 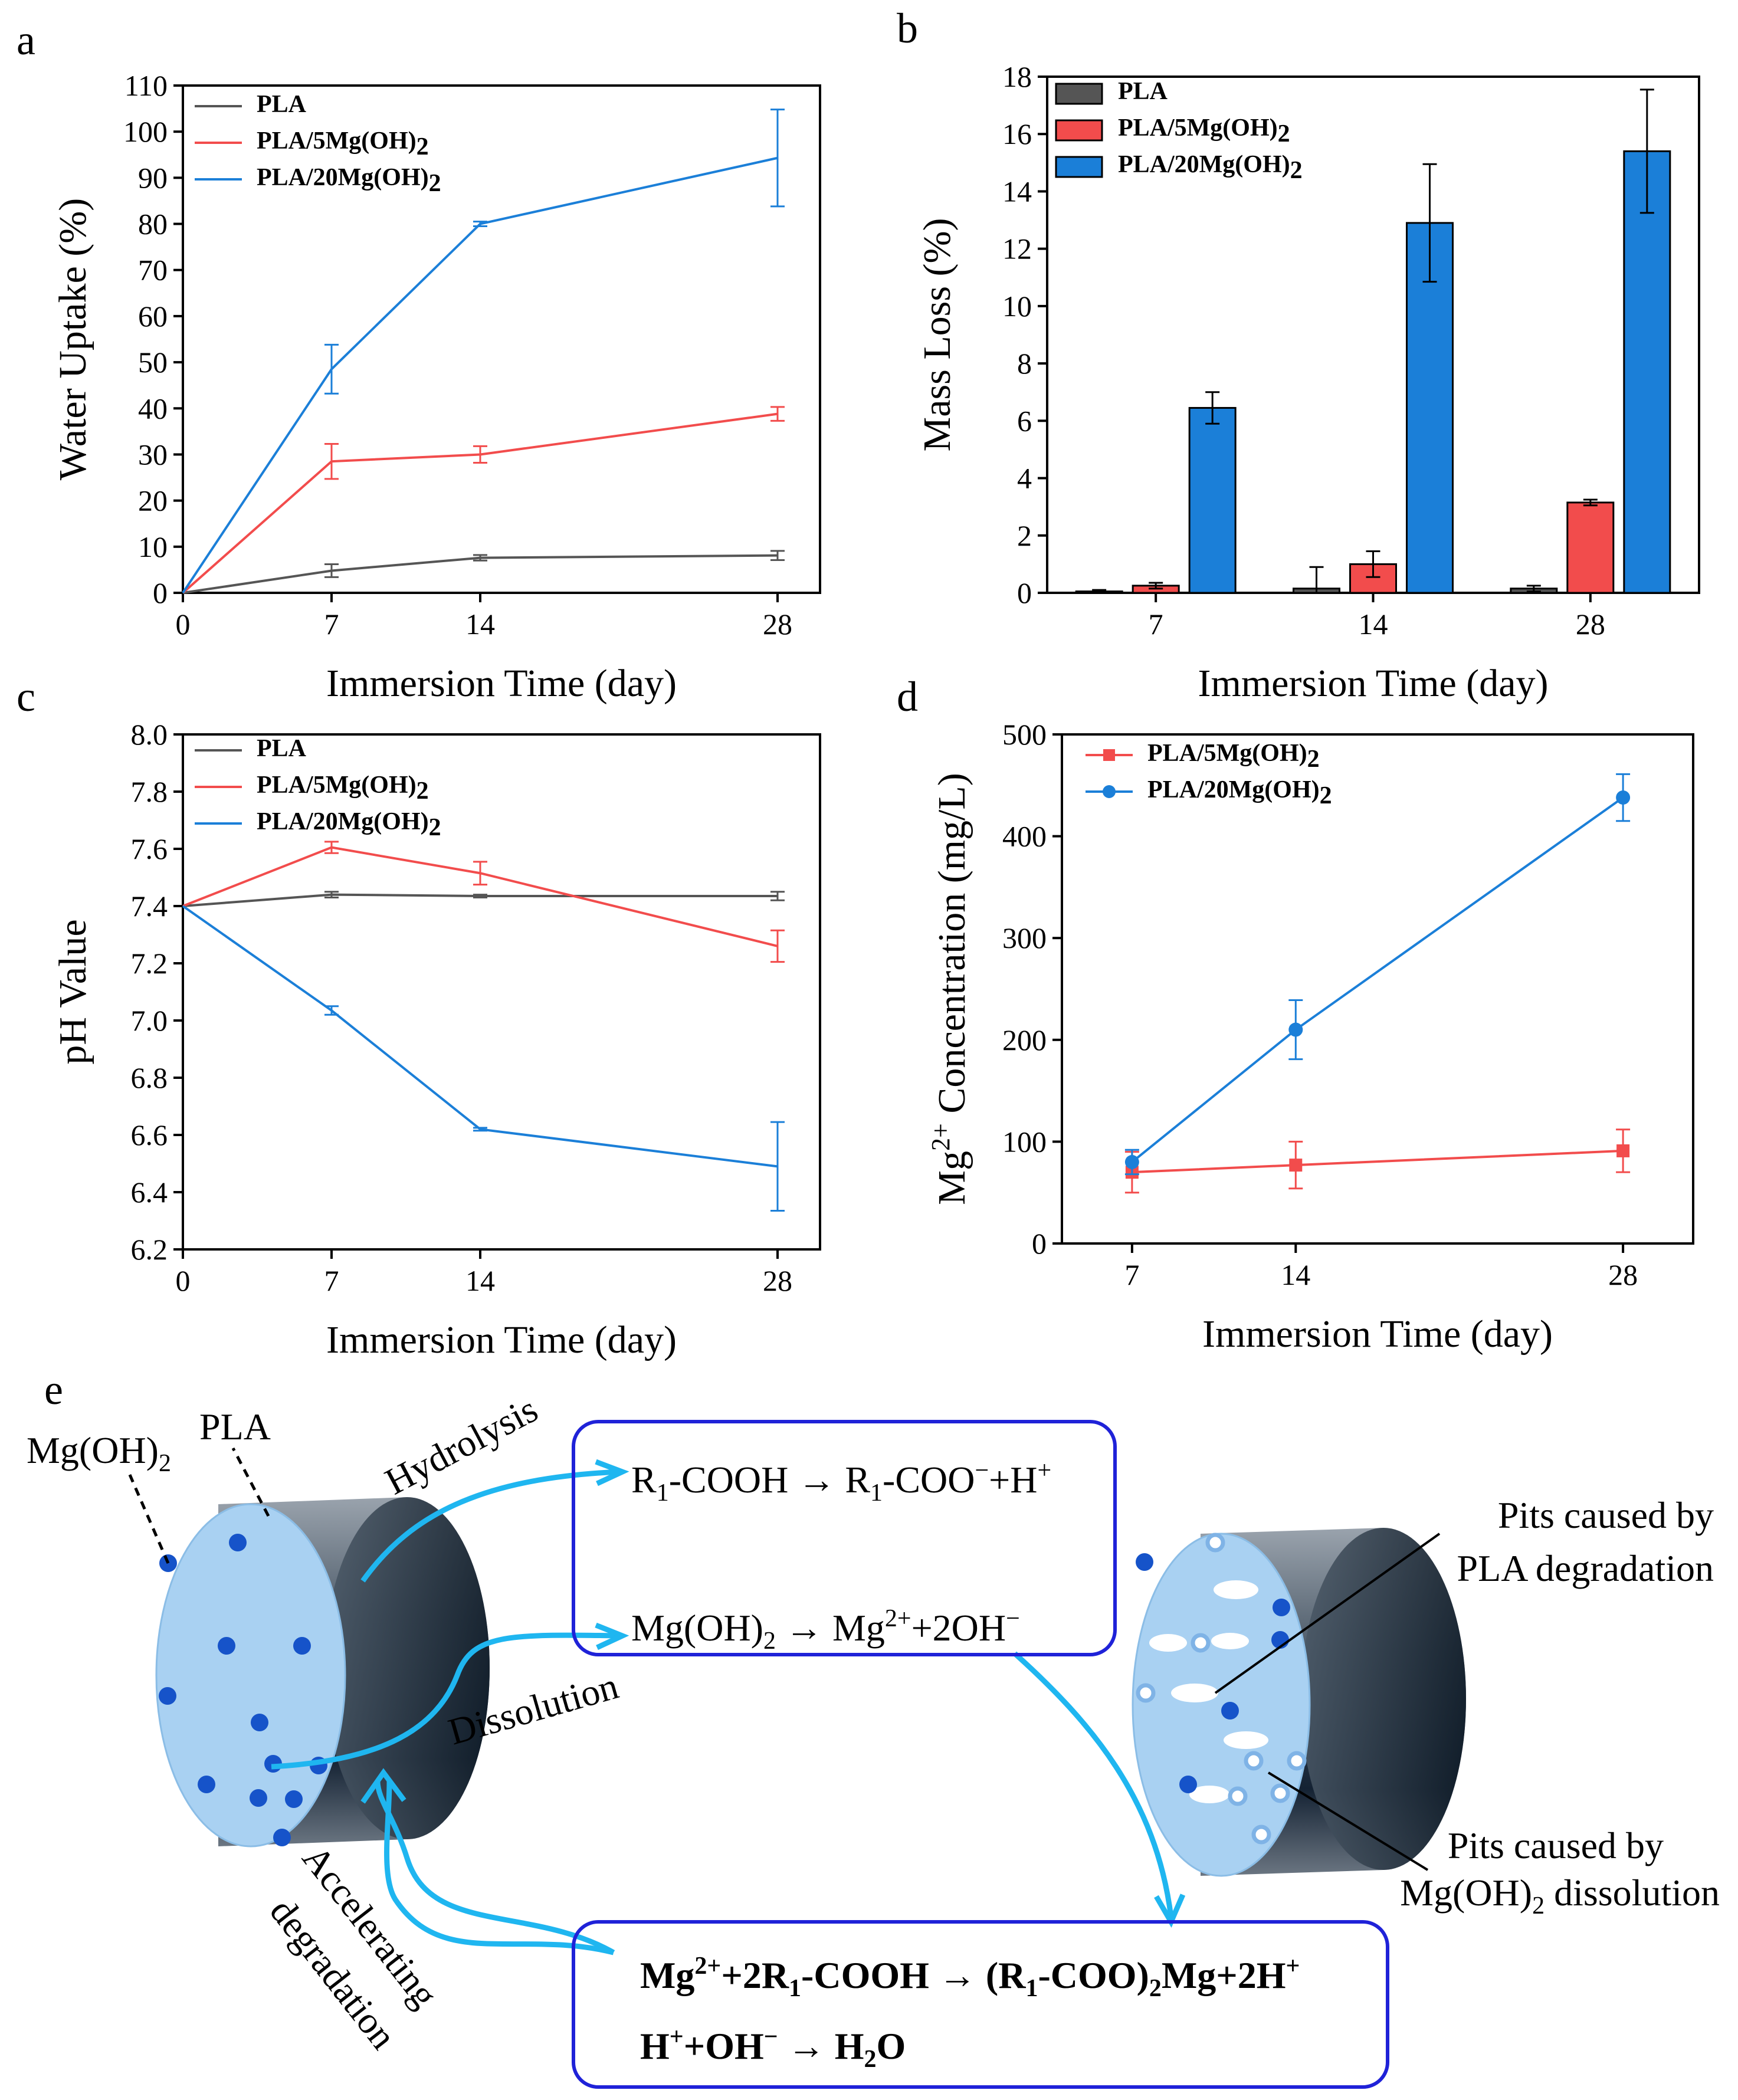 I want to click on arrow-hydrolysis, so click(x=490, y=1526).